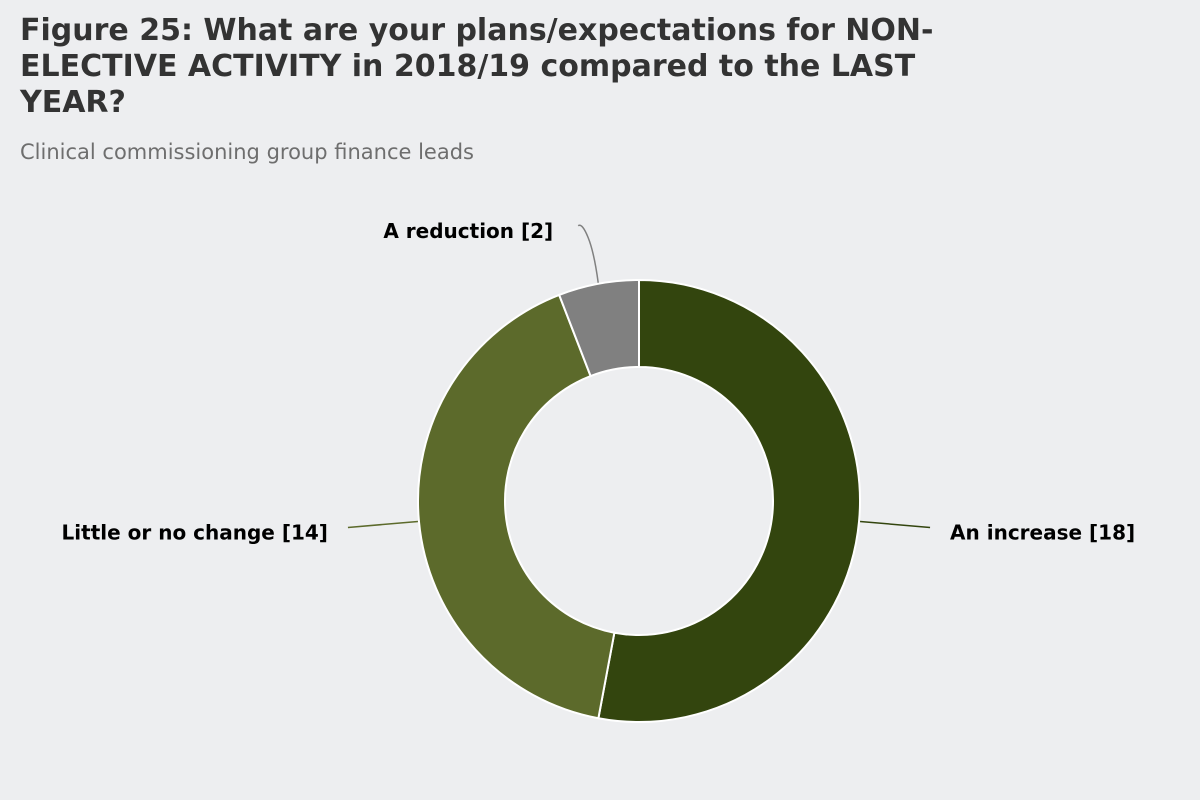 This screenshot has height=800, width=1200. I want to click on leader-line-an-increase, so click(895, 524).